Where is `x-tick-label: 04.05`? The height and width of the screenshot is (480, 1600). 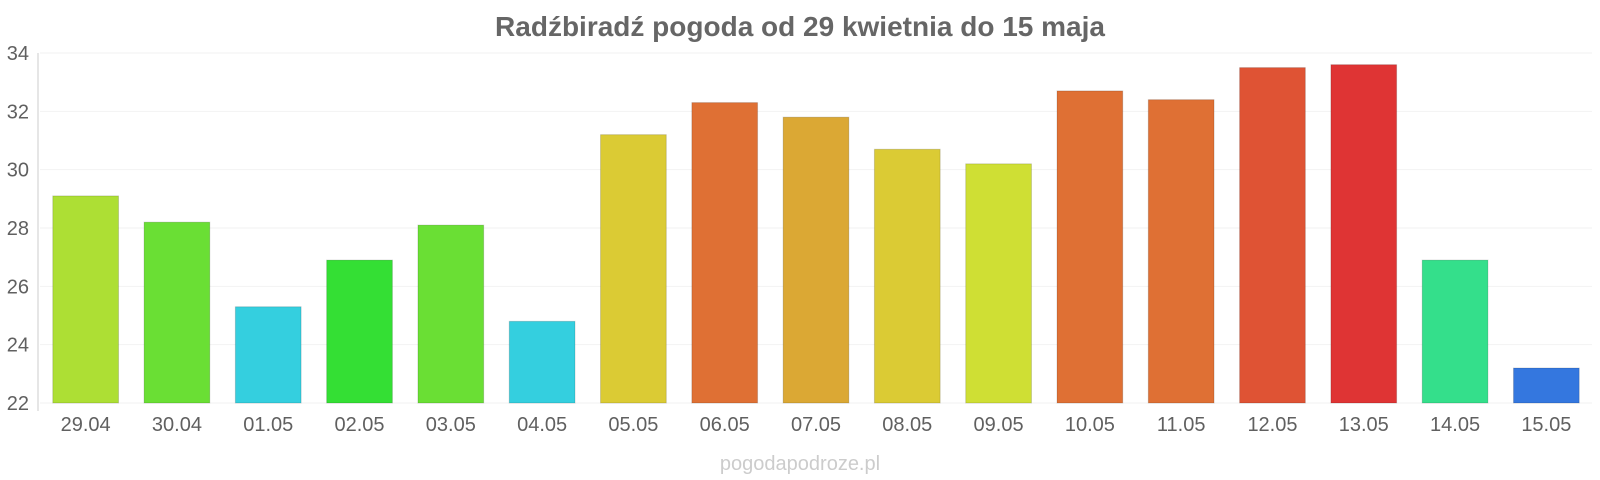 x-tick-label: 04.05 is located at coordinates (542, 425).